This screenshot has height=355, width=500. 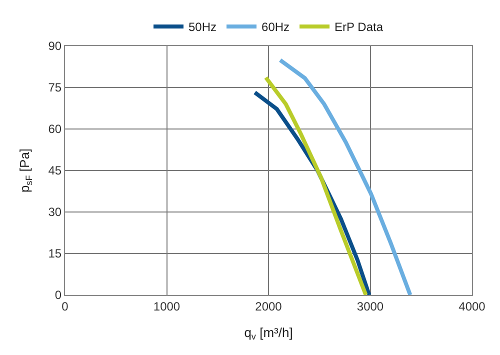 What do you see at coordinates (472, 306) in the screenshot?
I see `x-tick-label: 4000` at bounding box center [472, 306].